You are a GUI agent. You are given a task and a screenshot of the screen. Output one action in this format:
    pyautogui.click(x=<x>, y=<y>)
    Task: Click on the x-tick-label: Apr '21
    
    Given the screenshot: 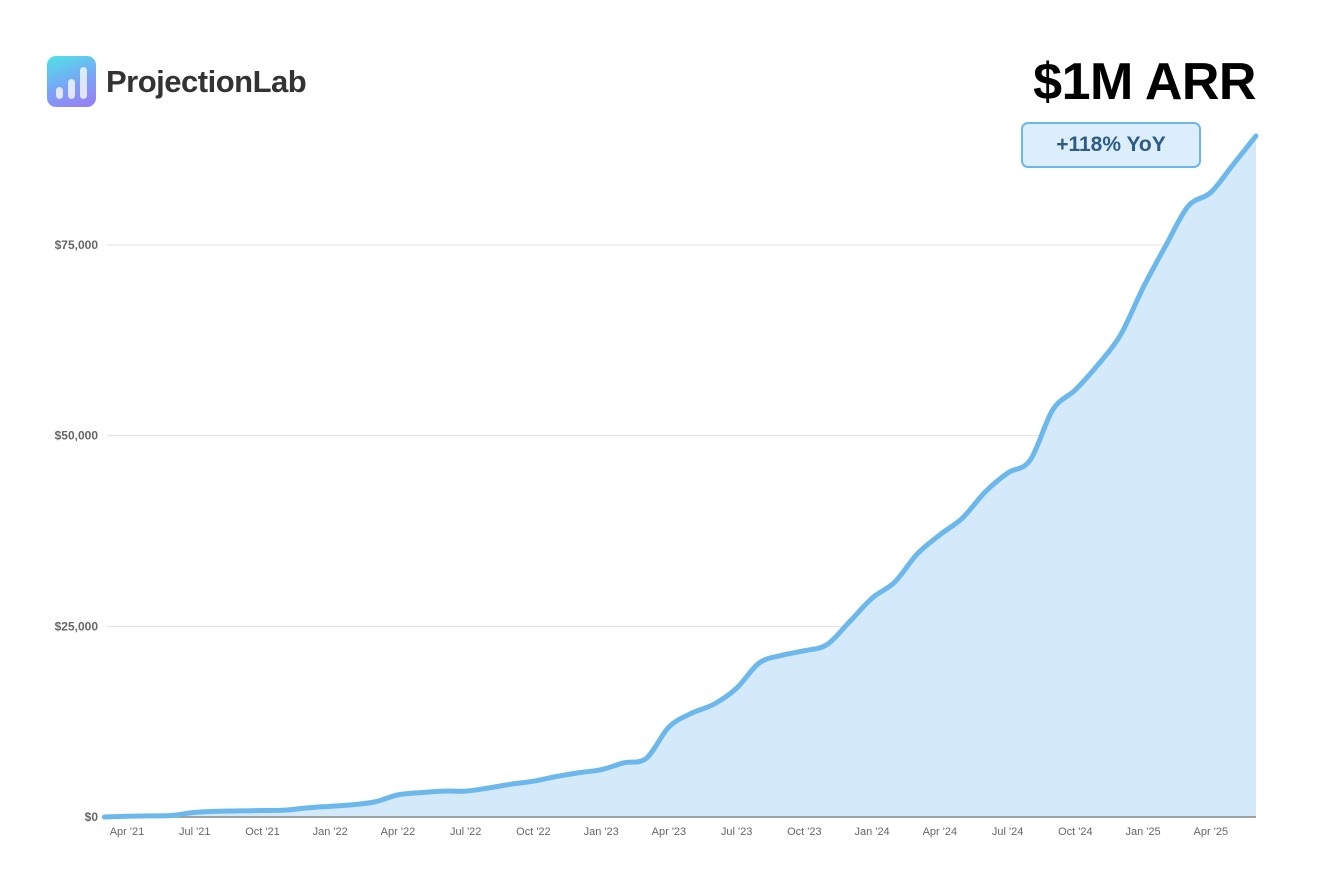 What is the action you would take?
    pyautogui.click(x=127, y=832)
    